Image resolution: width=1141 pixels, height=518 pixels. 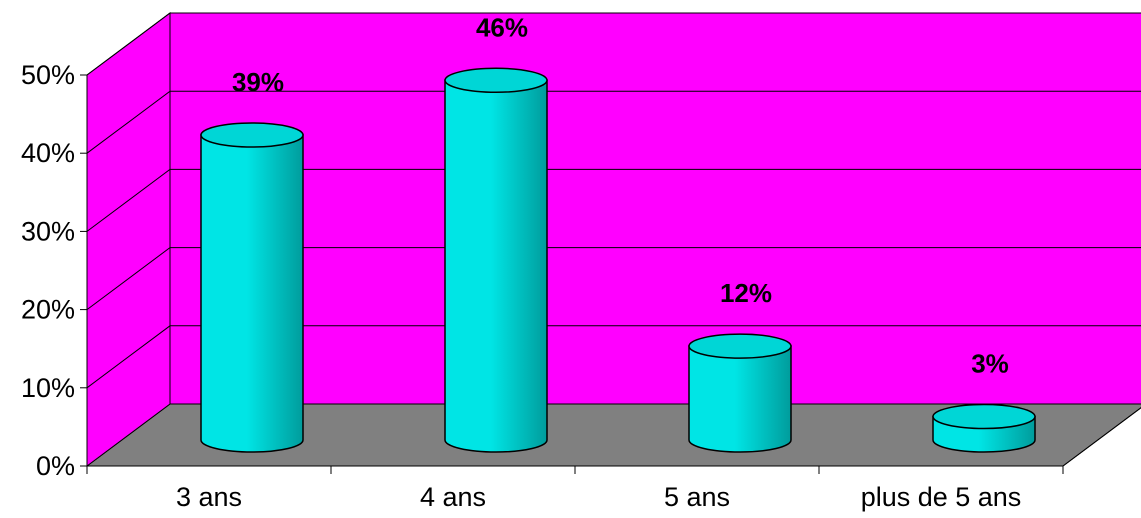 I want to click on x-tick-label: 4 ans, so click(x=453, y=497).